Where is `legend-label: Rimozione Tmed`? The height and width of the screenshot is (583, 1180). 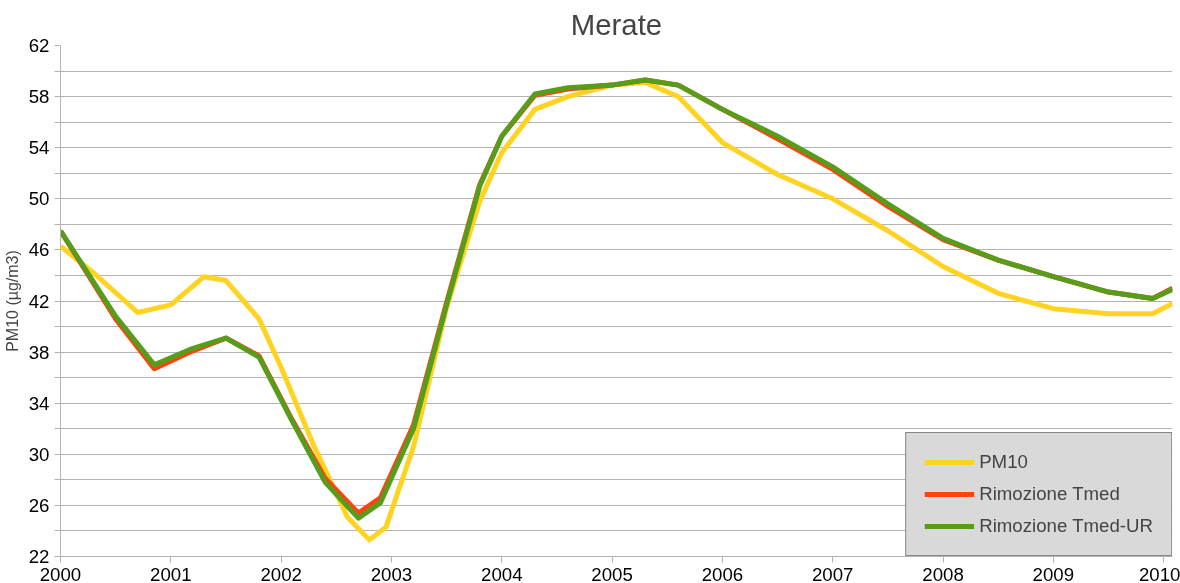 legend-label: Rimozione Tmed is located at coordinates (1049, 494).